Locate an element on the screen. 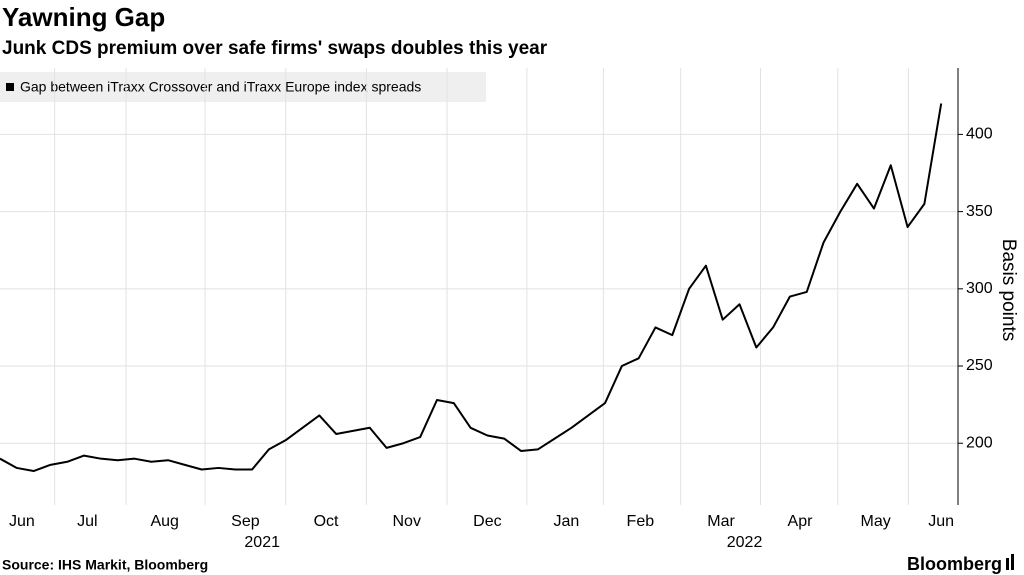 This screenshot has height=575, width=1024. x-tick-label: Mar is located at coordinates (721, 521).